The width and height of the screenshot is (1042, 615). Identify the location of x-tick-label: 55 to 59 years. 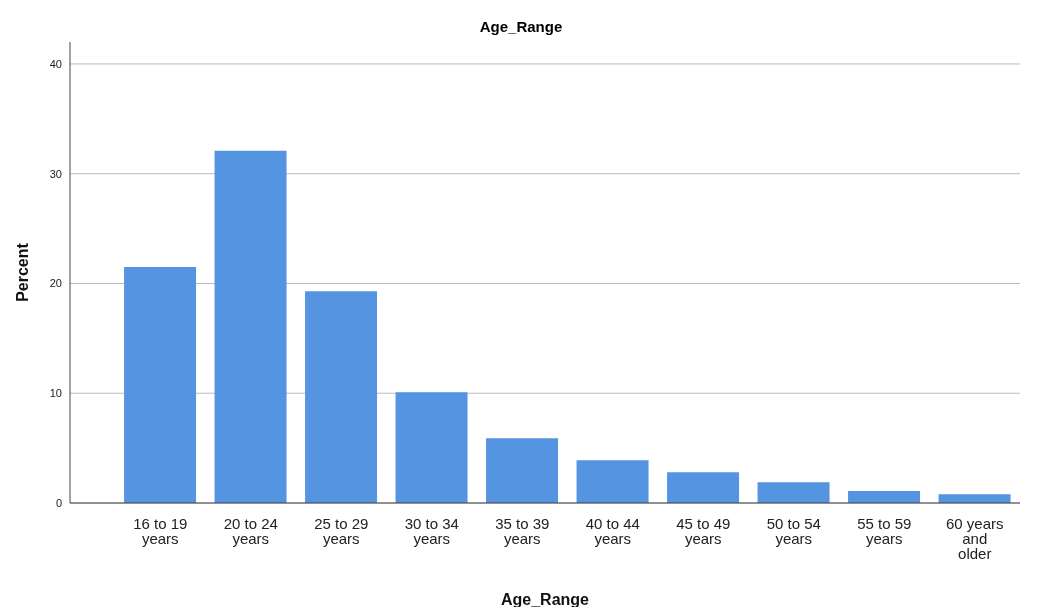
(884, 530).